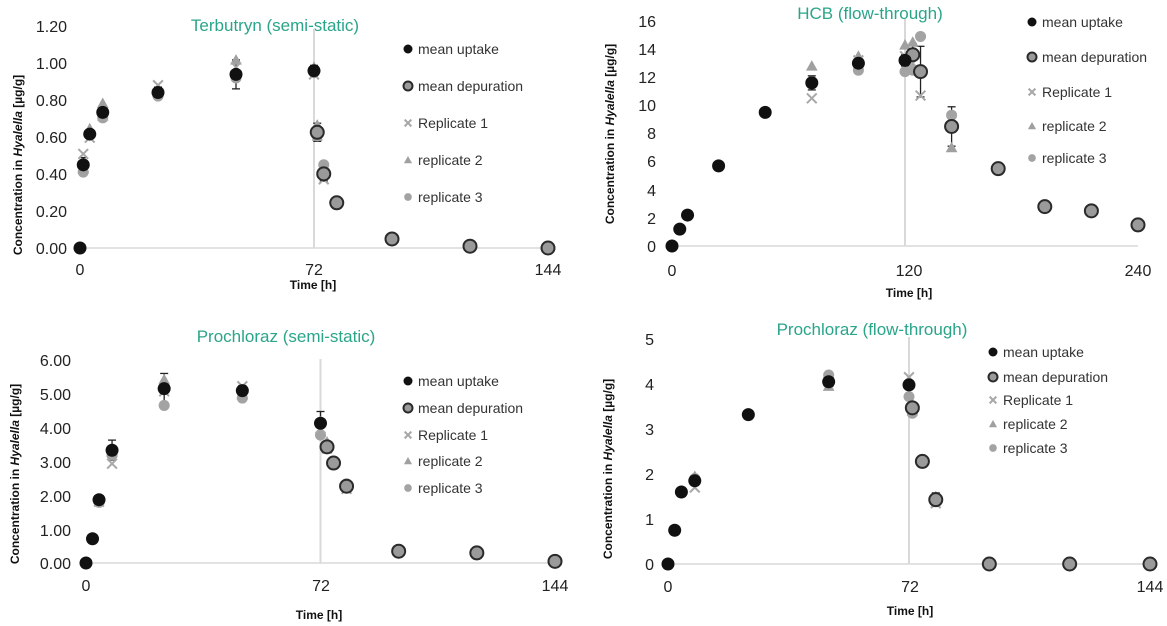  I want to click on x-tick-label: 72, so click(314, 270).